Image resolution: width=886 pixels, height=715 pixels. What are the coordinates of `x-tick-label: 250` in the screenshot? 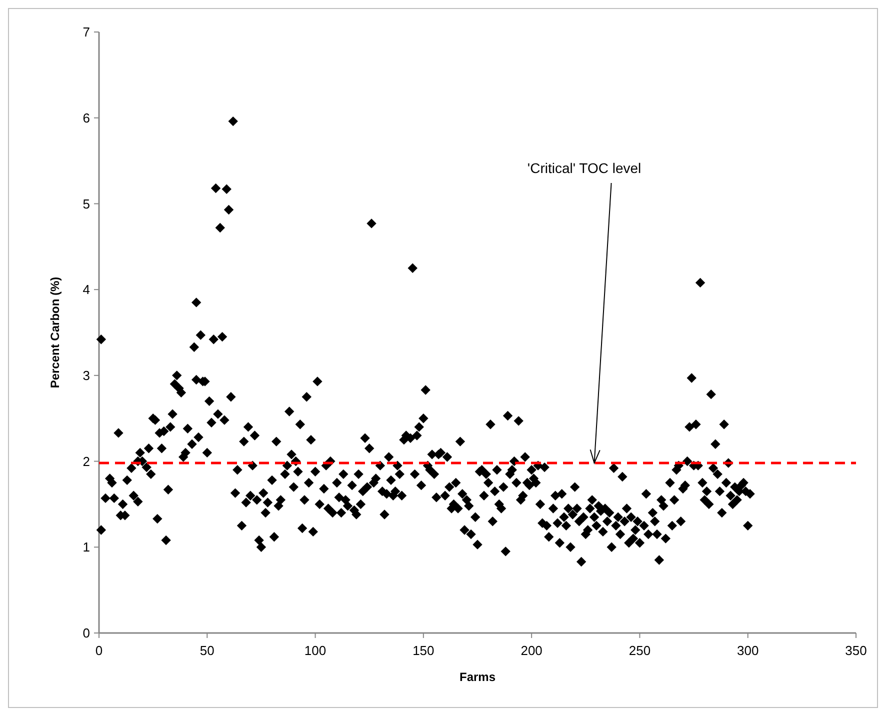 It's located at (639, 650).